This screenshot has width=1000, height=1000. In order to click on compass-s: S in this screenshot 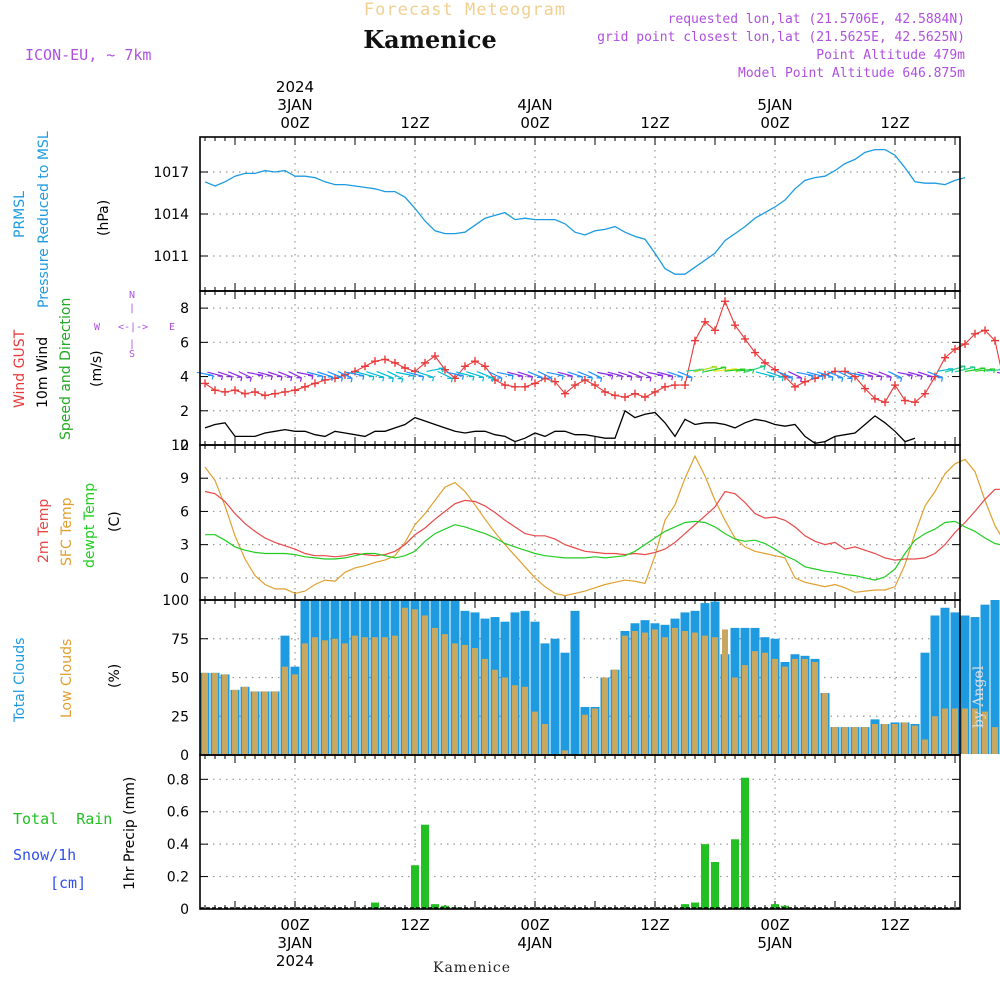, I will do `click(132, 354)`.